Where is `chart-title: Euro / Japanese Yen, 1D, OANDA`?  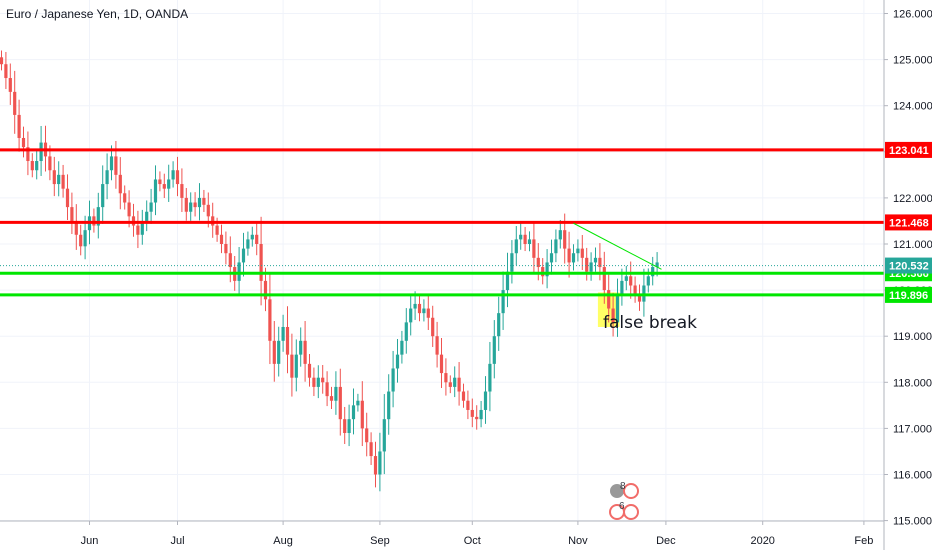 chart-title: Euro / Japanese Yen, 1D, OANDA is located at coordinates (97, 14).